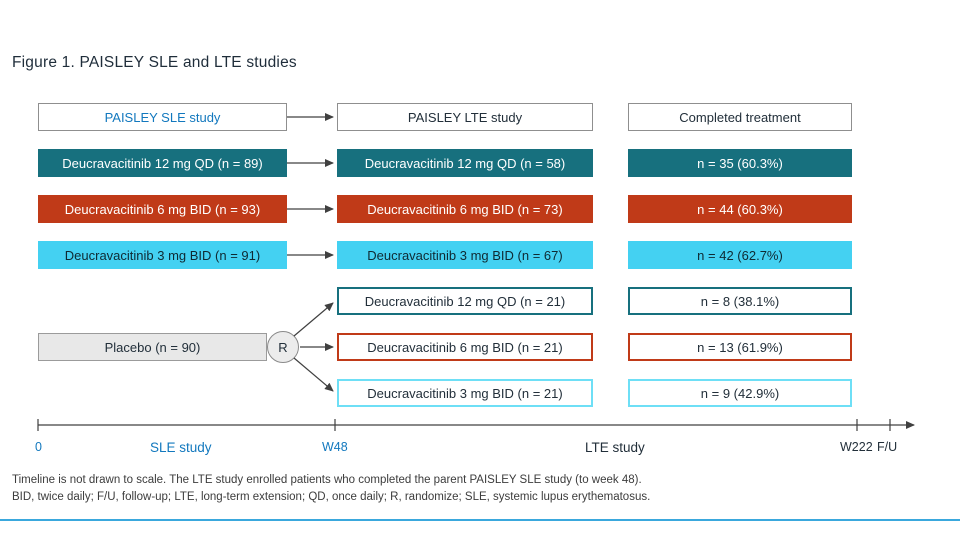  I want to click on lte-arm-placebo-6mg-bid: Deucravacitinib 6 mg BID (n = 21), so click(465, 347).